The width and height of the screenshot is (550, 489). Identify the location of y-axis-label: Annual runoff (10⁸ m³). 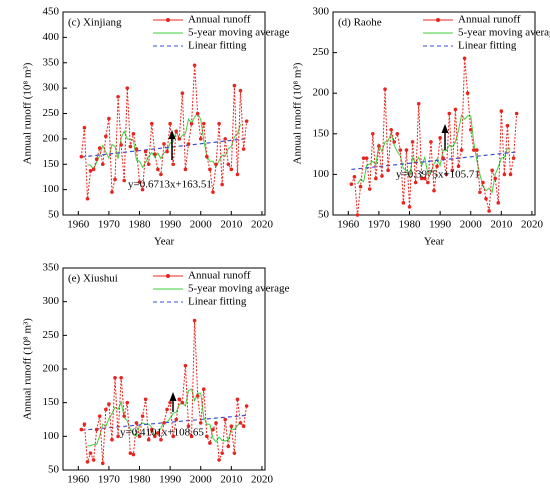
(28, 113).